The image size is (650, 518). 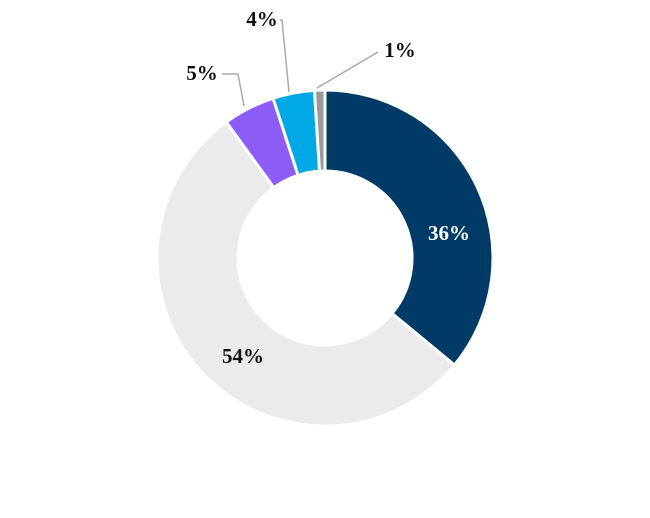 I want to click on data-label: 5%, so click(x=202, y=73).